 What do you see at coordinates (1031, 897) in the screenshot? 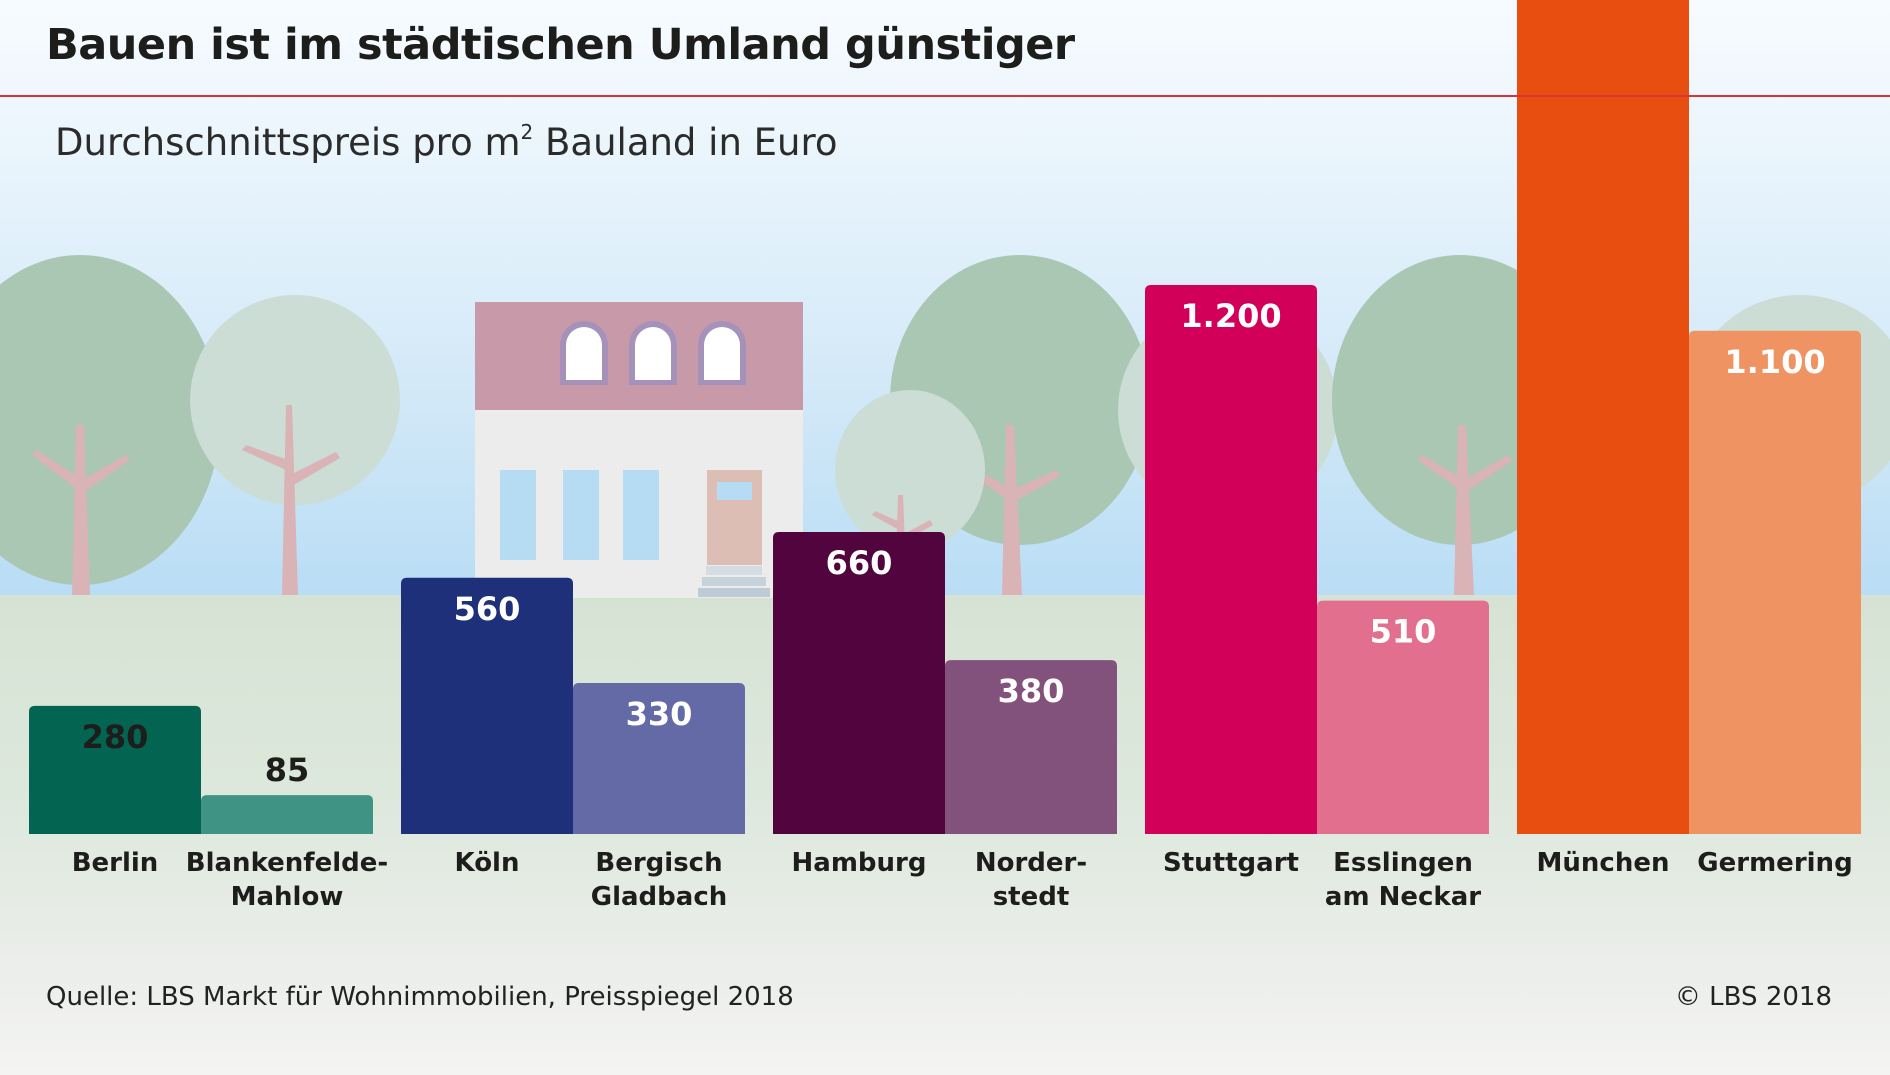
I see `category-label-6: stedt` at bounding box center [1031, 897].